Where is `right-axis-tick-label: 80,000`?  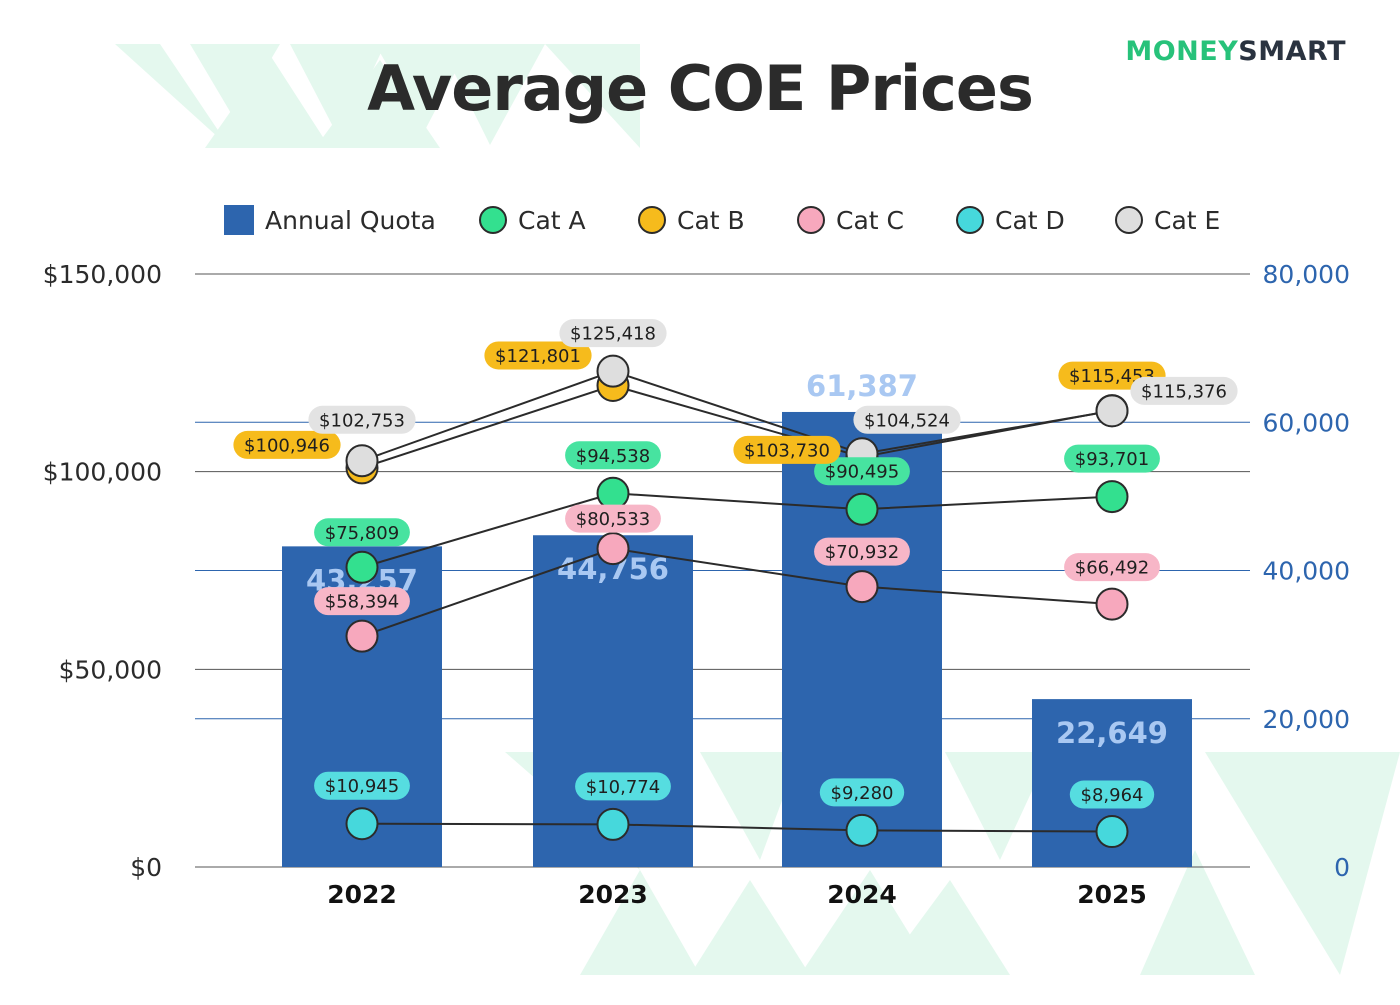 right-axis-tick-label: 80,000 is located at coordinates (1306, 274).